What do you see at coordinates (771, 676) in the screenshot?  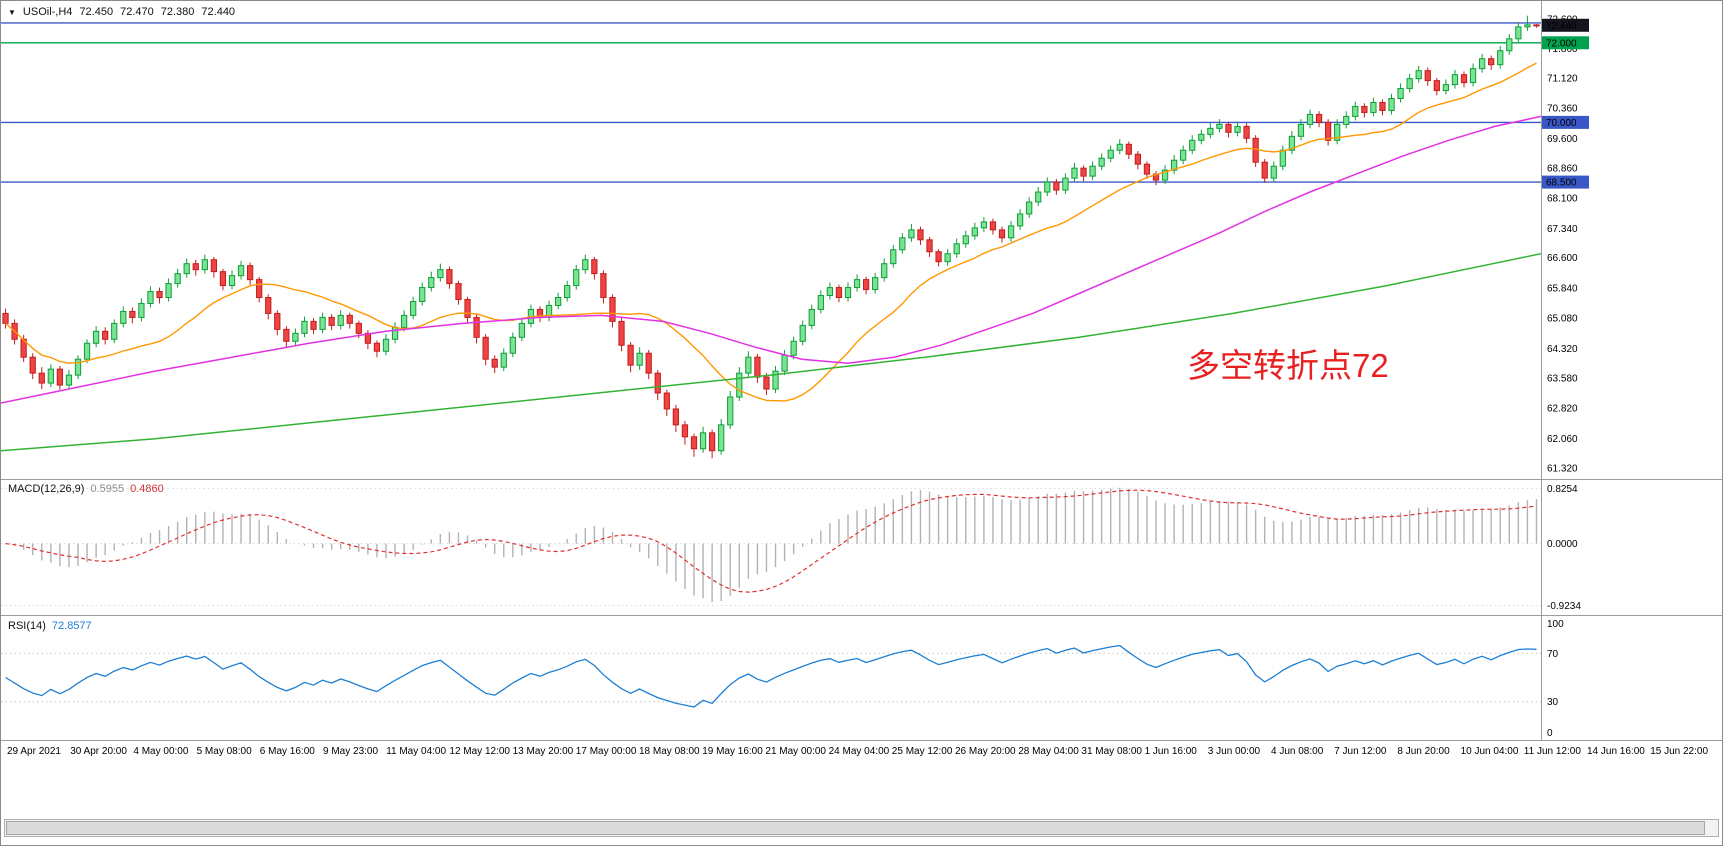 I see `rsi-line` at bounding box center [771, 676].